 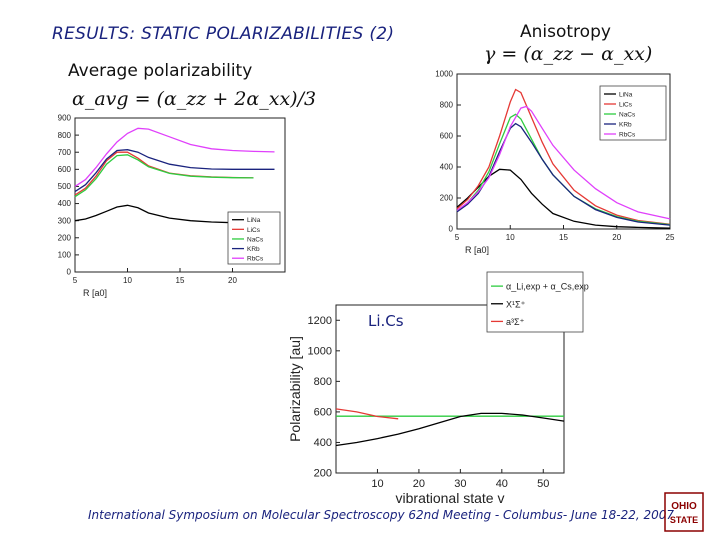 I want to click on anisotropy-label: Anisotropy, so click(x=565, y=32).